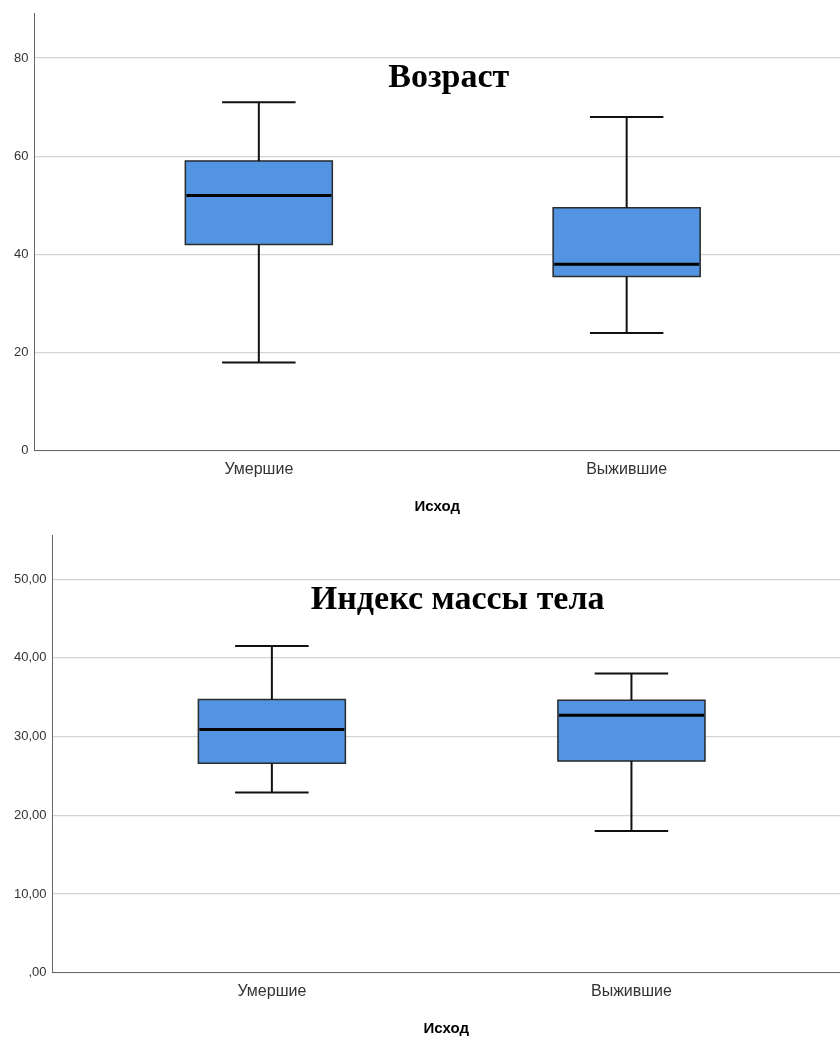 The height and width of the screenshot is (1045, 840). What do you see at coordinates (21, 57) in the screenshot?
I see `y-tick-label: 80` at bounding box center [21, 57].